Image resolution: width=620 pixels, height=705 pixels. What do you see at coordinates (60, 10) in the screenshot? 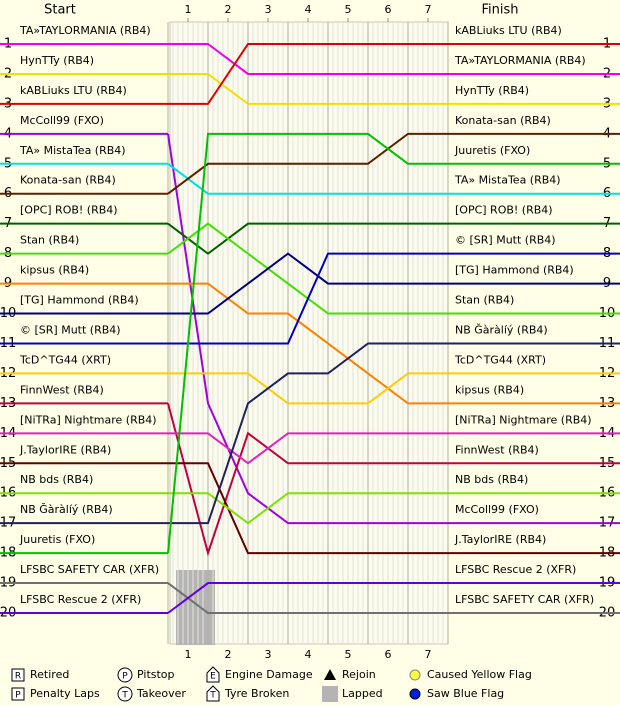
I see `start-title: Start` at bounding box center [60, 10].